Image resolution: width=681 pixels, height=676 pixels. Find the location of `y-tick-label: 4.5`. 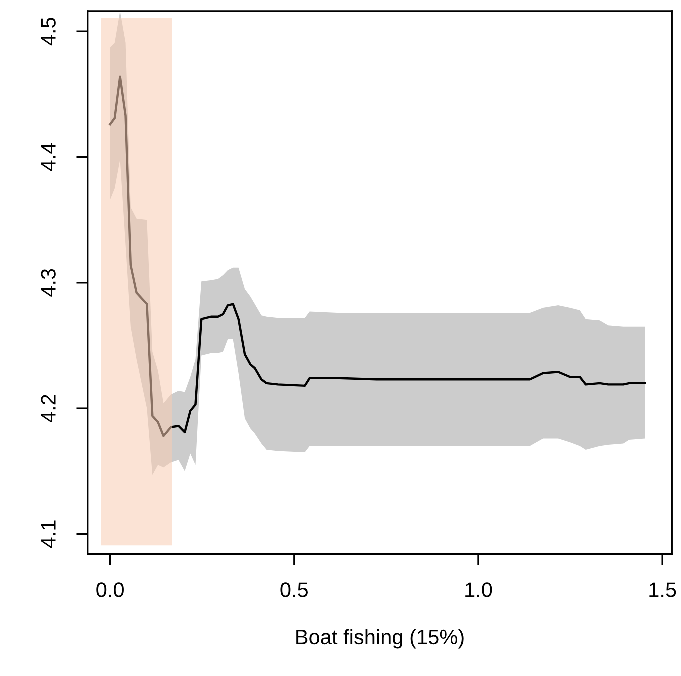

y-tick-label: 4.5 is located at coordinates (48, 32).